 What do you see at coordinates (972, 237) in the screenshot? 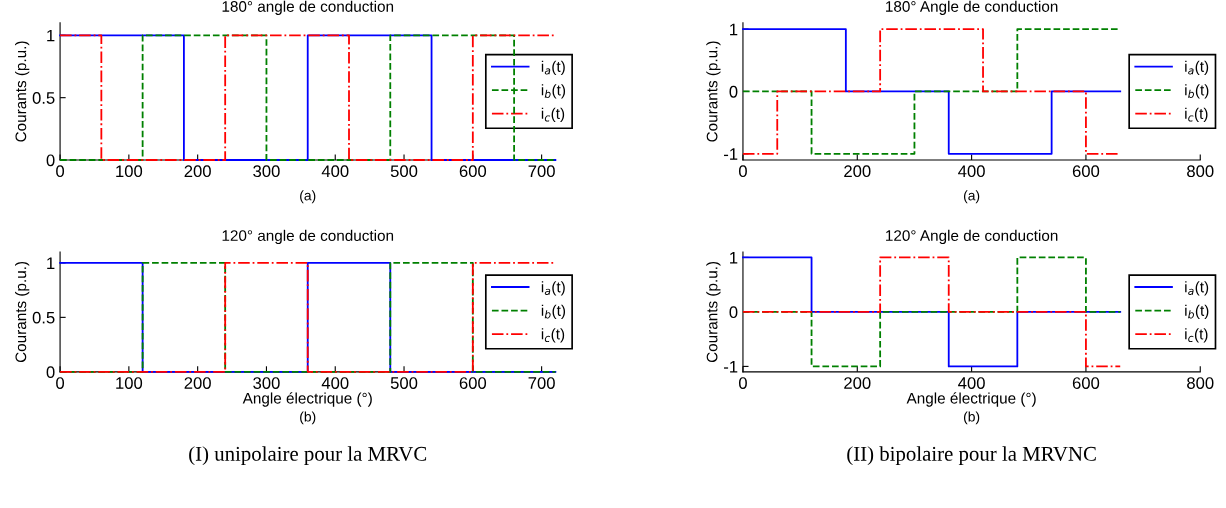
I see `chart-title: 120° Angle de conduction` at bounding box center [972, 237].